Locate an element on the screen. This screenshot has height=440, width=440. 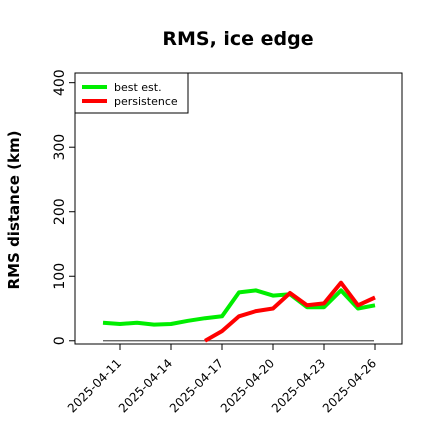
legend-label-persistence: persistence is located at coordinates (146, 101).